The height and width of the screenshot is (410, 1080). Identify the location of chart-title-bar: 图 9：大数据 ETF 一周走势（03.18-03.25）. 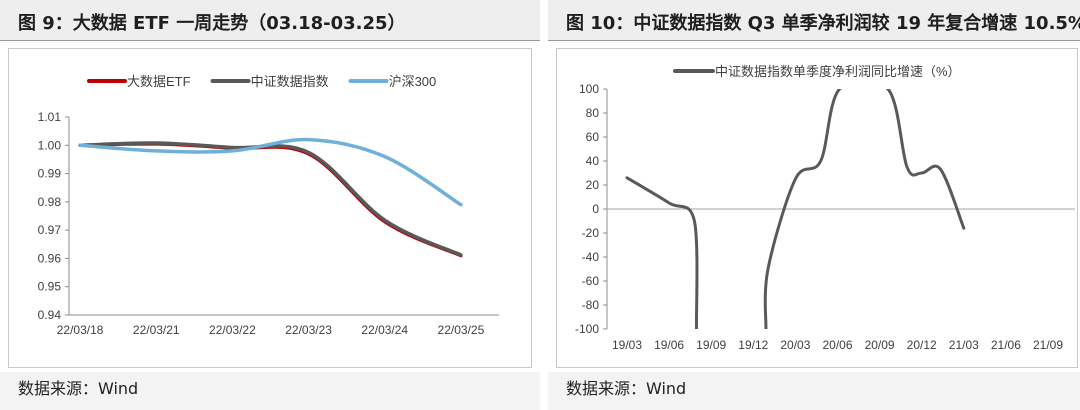
(270, 20).